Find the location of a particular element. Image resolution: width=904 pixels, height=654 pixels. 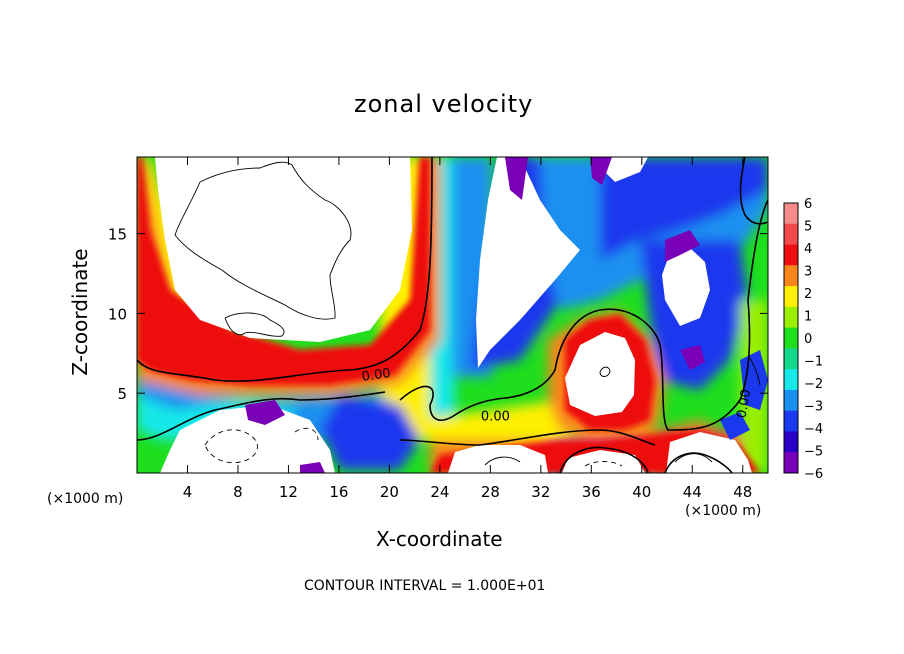

colorbar-label: 5 is located at coordinates (808, 227).